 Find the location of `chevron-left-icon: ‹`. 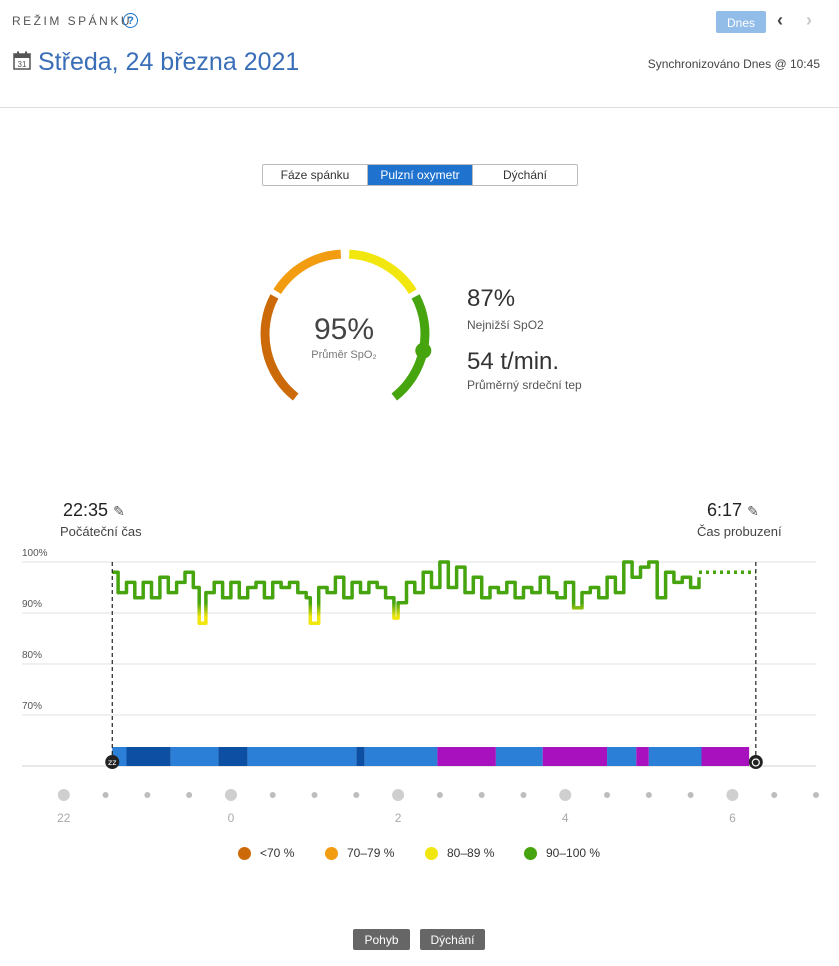

chevron-left-icon: ‹ is located at coordinates (780, 20).